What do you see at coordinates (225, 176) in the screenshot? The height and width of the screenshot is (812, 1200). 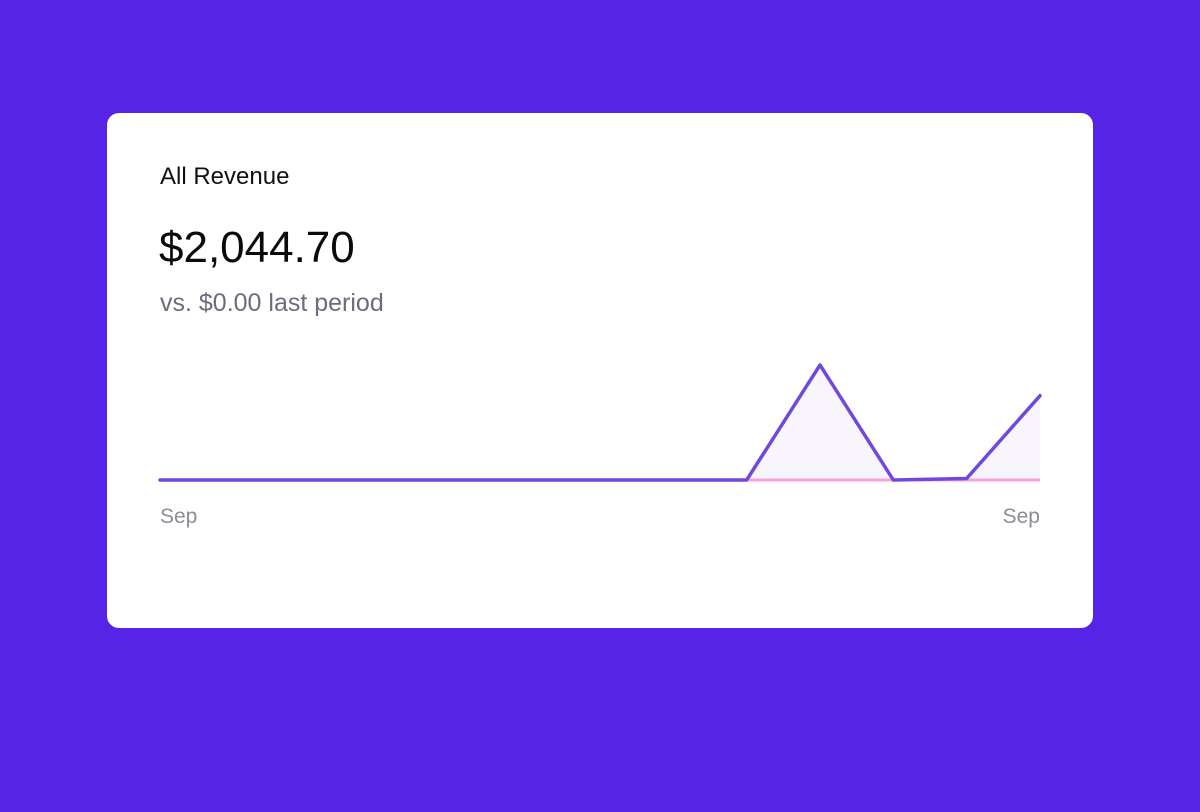 I see `card-title: All Revenue` at bounding box center [225, 176].